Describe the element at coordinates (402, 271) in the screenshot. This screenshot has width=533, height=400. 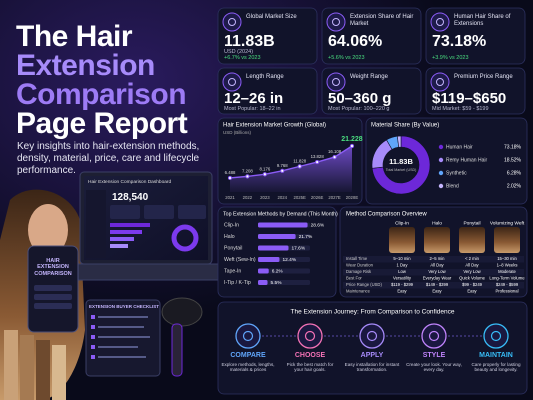
I see `table-cell: Low` at that location.